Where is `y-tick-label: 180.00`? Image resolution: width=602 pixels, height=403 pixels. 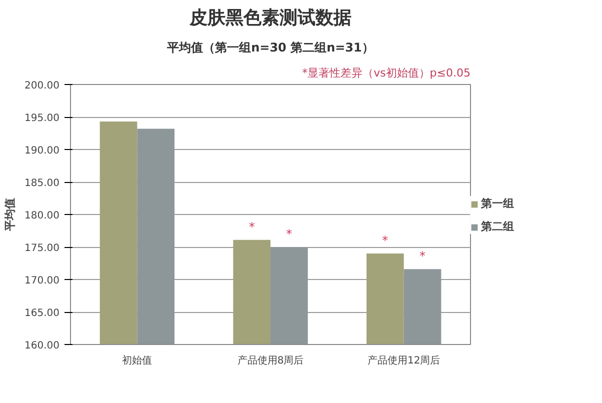 y-tick-label: 180.00 is located at coordinates (42, 216).